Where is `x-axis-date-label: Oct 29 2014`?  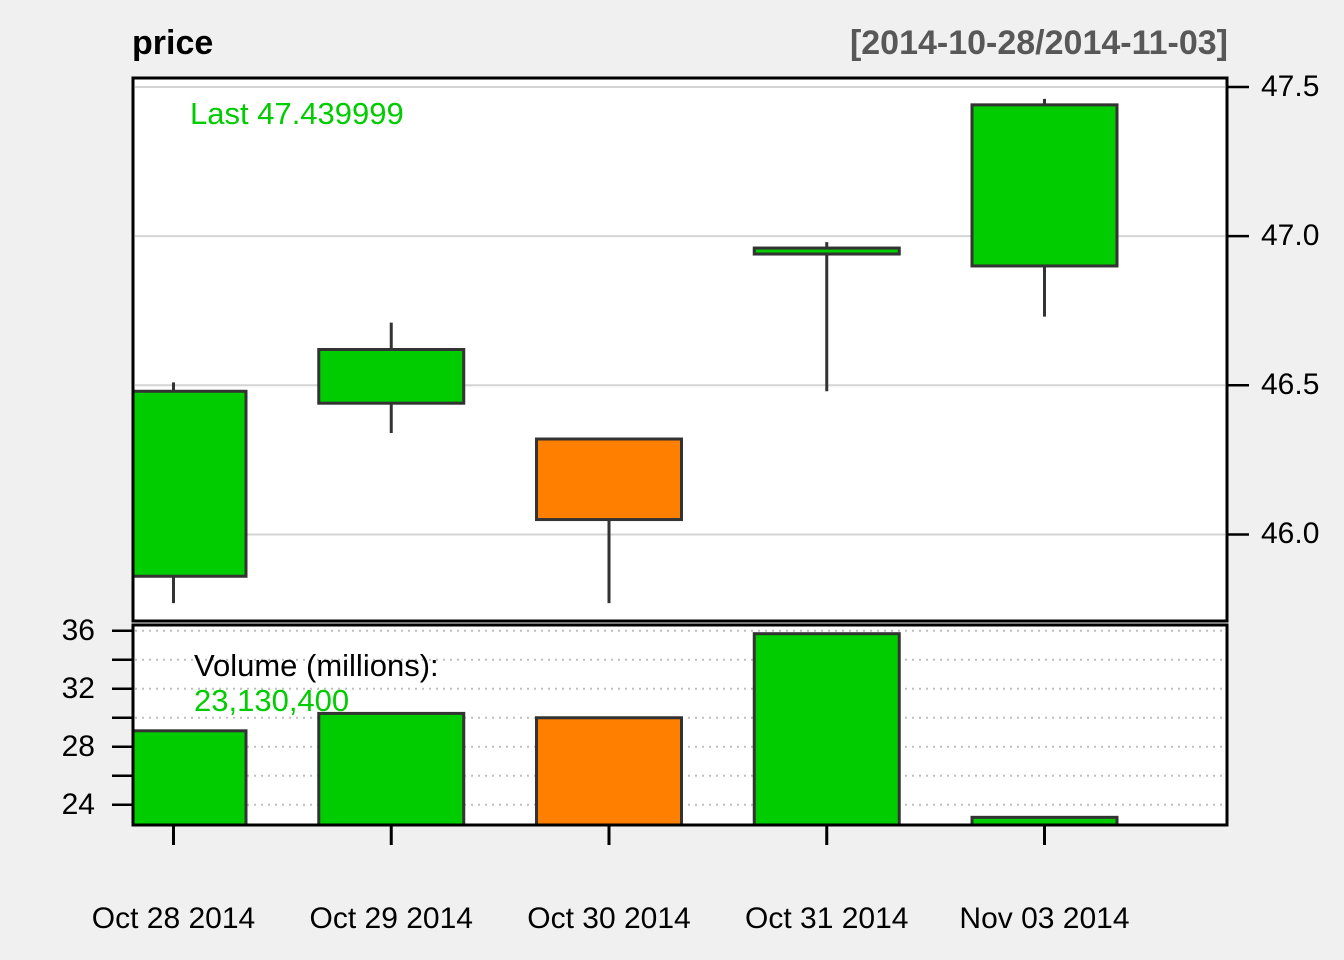 x-axis-date-label: Oct 29 2014 is located at coordinates (391, 918).